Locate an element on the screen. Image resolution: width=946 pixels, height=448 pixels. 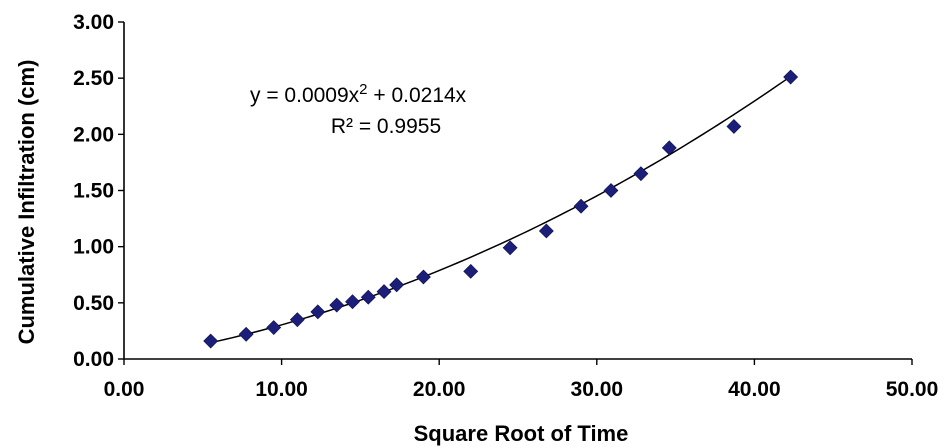
y-tick-label: 2.50 is located at coordinates (93, 78).